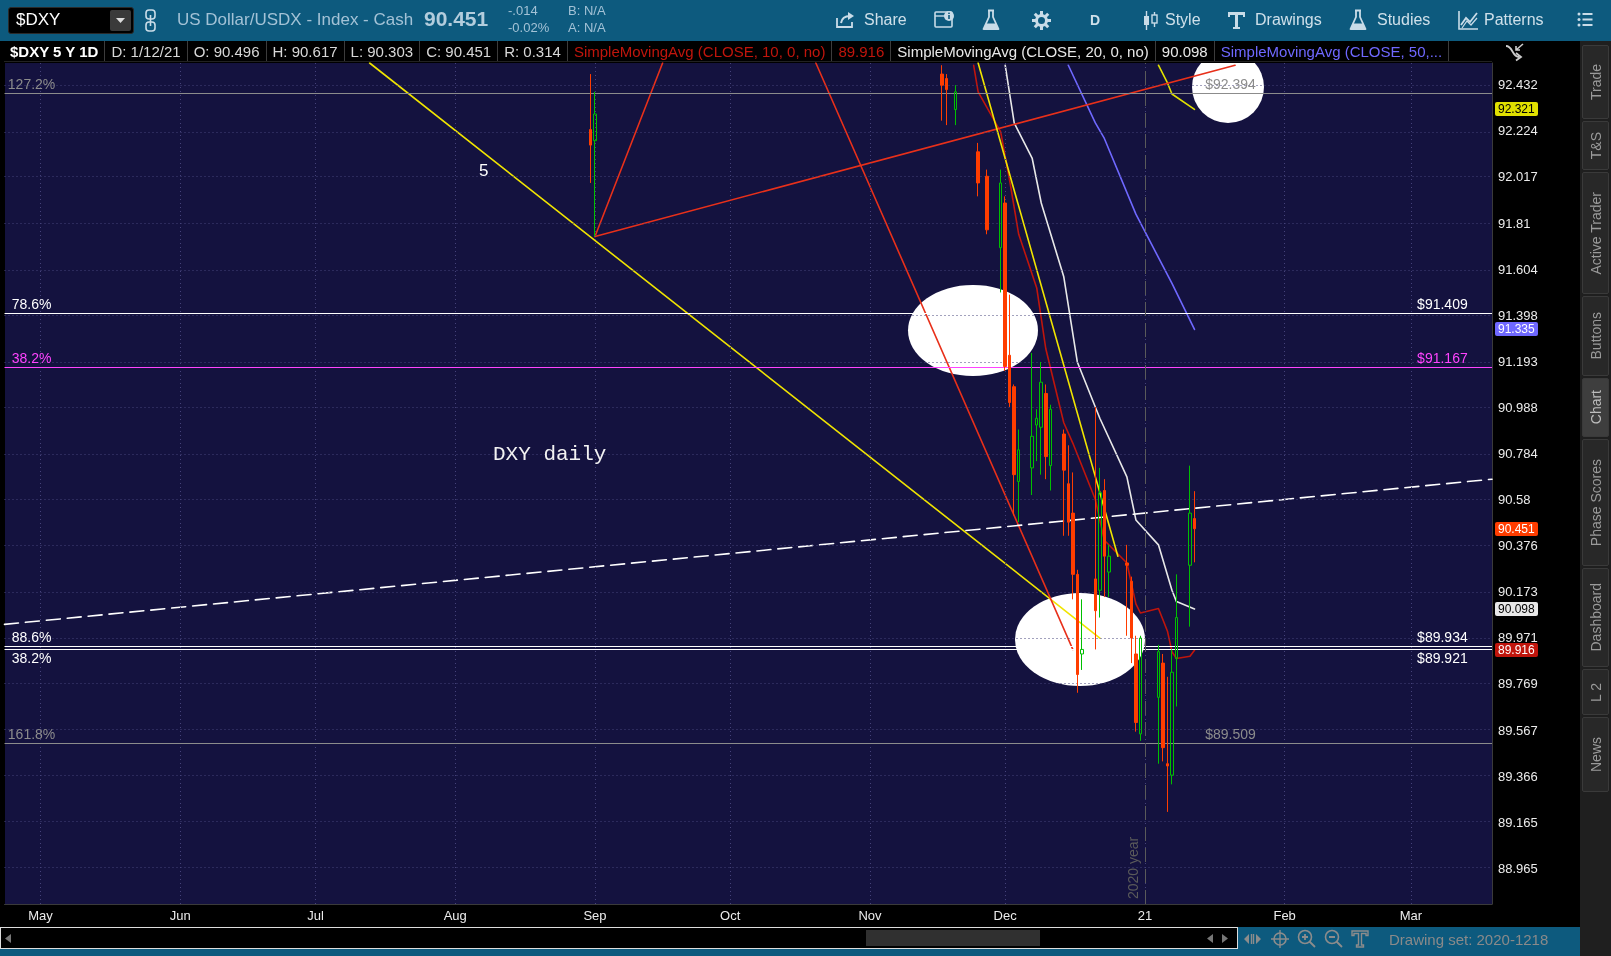 The height and width of the screenshot is (956, 1611). Describe the element at coordinates (1518, 131) in the screenshot. I see `y-tick-label: 92.224` at that location.